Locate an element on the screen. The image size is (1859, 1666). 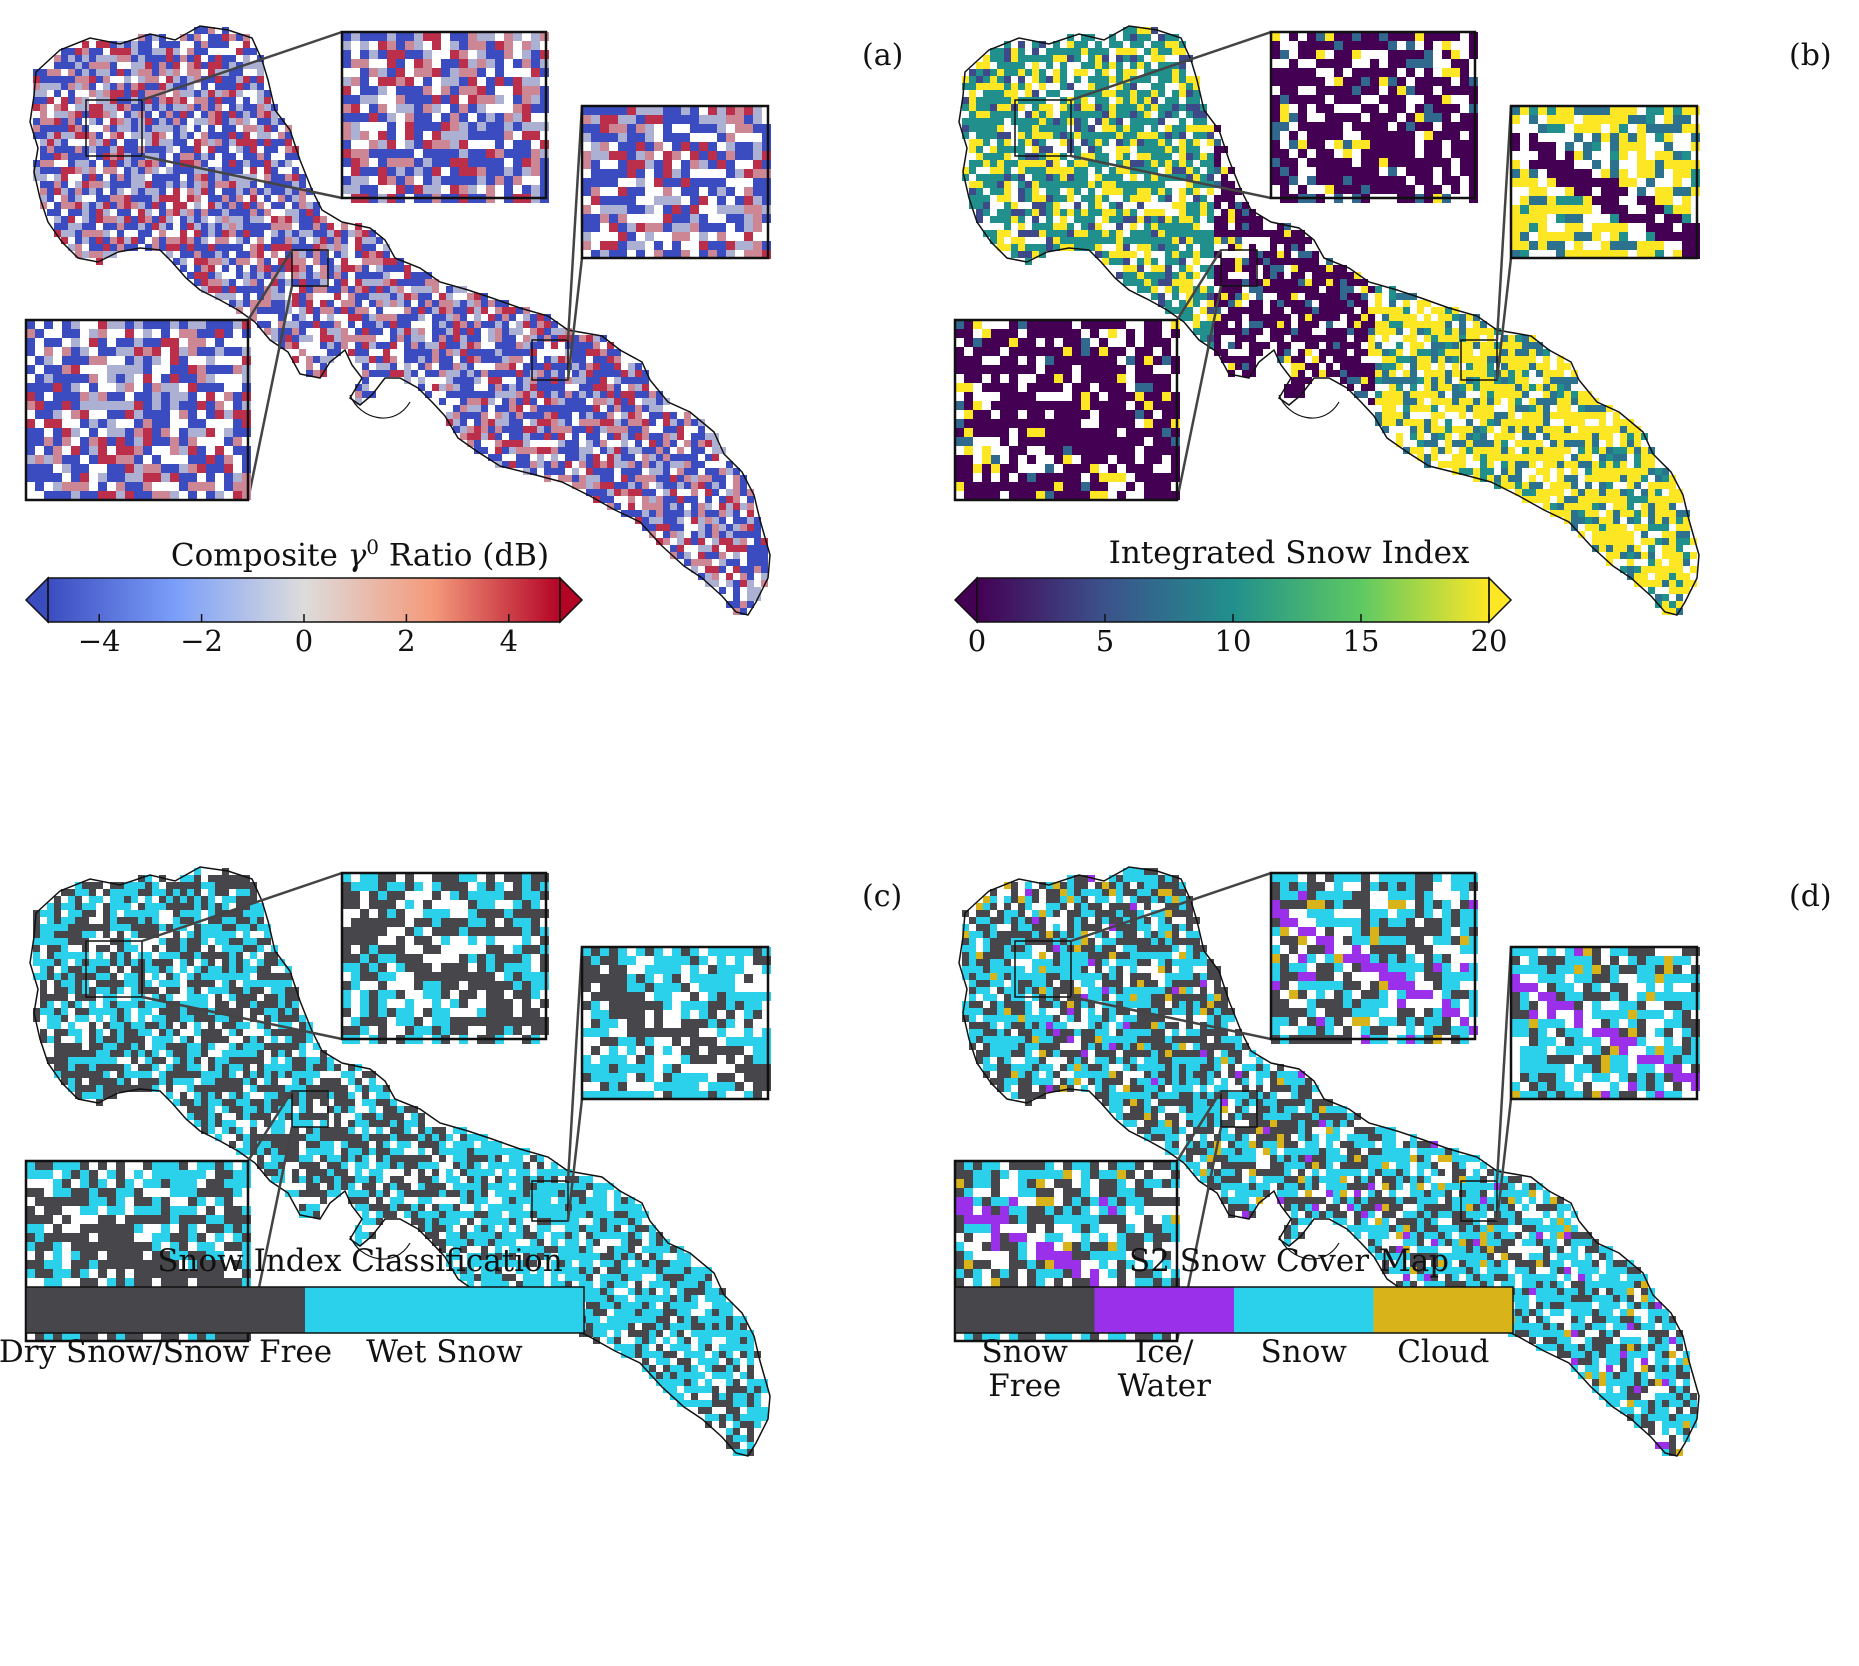
colorbar-tick-label: −2 is located at coordinates (201, 641).